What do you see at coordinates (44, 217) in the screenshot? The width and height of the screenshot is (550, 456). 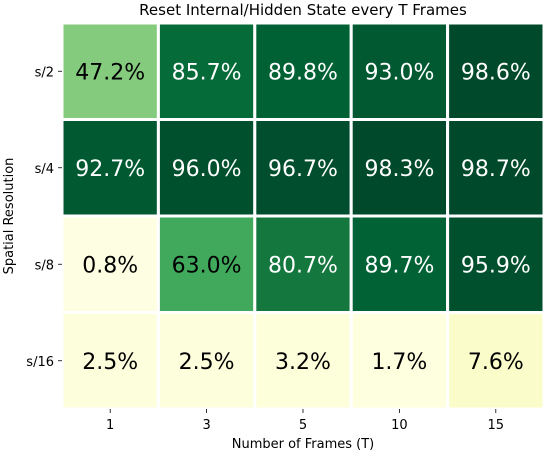 I see `y-axis: s/2 s/4 s/8 s/16` at bounding box center [44, 217].